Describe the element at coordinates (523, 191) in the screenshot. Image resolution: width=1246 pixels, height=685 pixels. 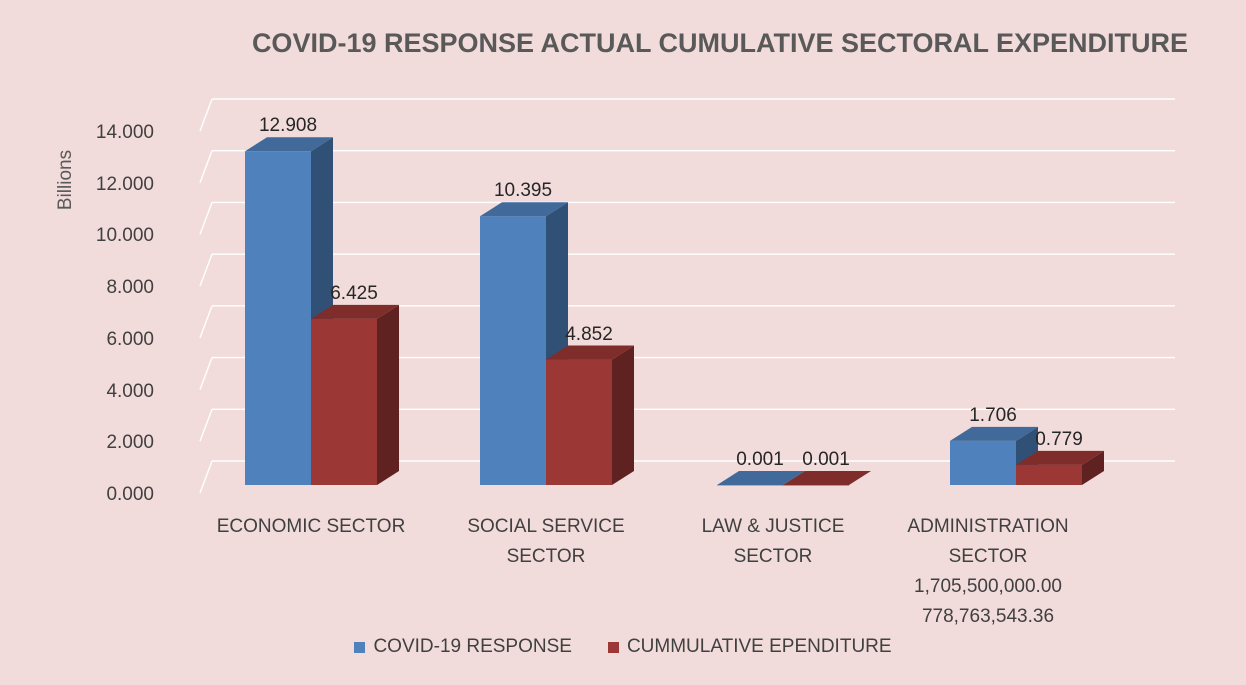
I see `data-label: 10.395` at that location.